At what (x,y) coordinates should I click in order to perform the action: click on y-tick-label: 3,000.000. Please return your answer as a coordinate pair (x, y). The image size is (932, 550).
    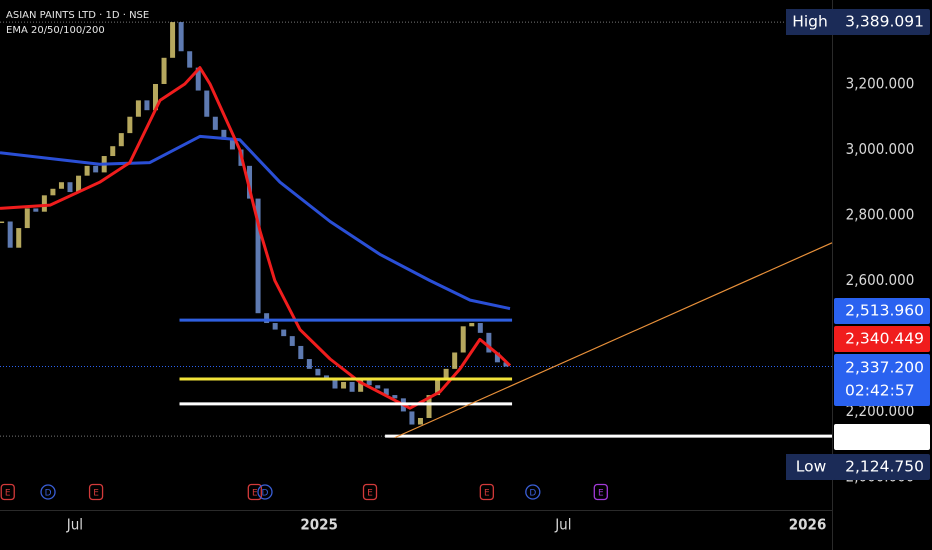
    Looking at the image, I should click on (880, 149).